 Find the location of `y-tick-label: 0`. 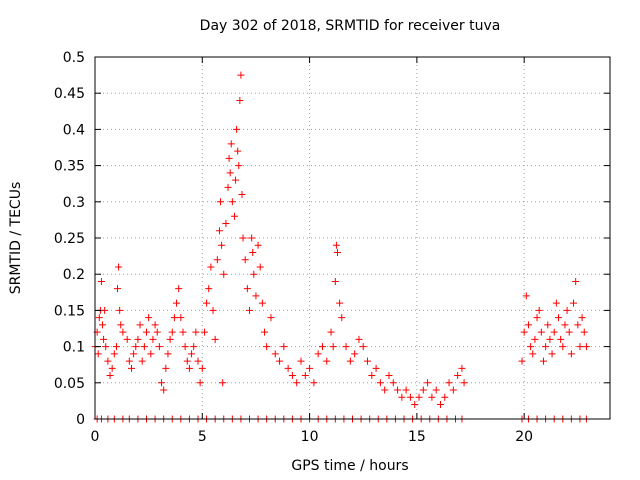

y-tick-label: 0 is located at coordinates (80, 420).